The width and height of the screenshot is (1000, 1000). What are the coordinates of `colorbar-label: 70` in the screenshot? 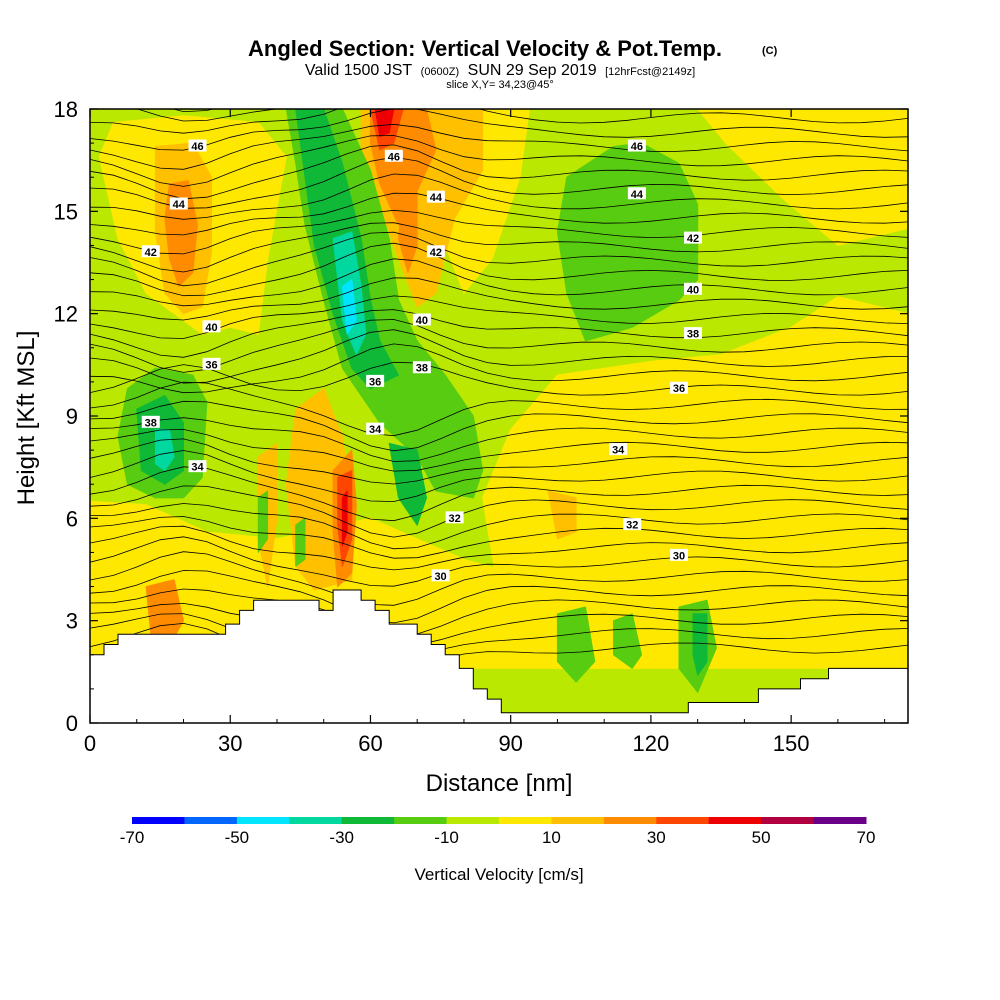 It's located at (866, 837).